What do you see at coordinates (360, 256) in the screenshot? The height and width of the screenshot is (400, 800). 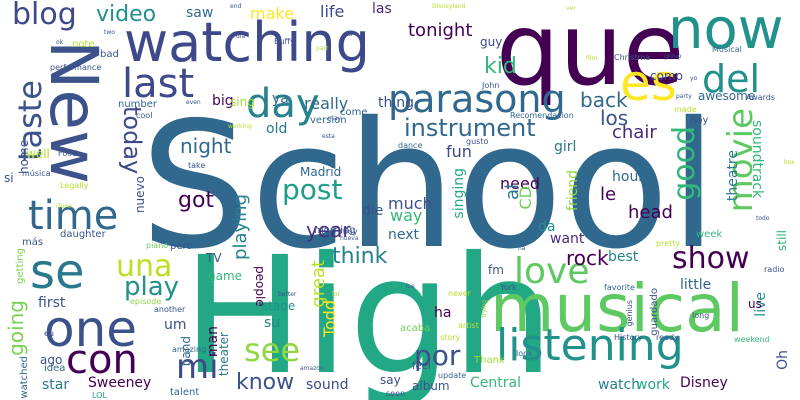 I see `word-think: think` at bounding box center [360, 256].